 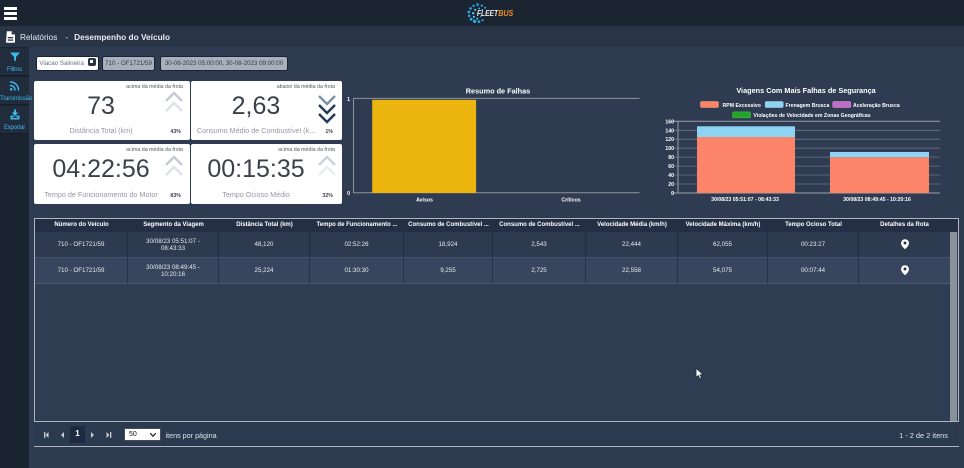 What do you see at coordinates (745, 200) in the screenshot?
I see `svg-text: 30/08/23 05:51:07 - 08:43:33` at bounding box center [745, 200].